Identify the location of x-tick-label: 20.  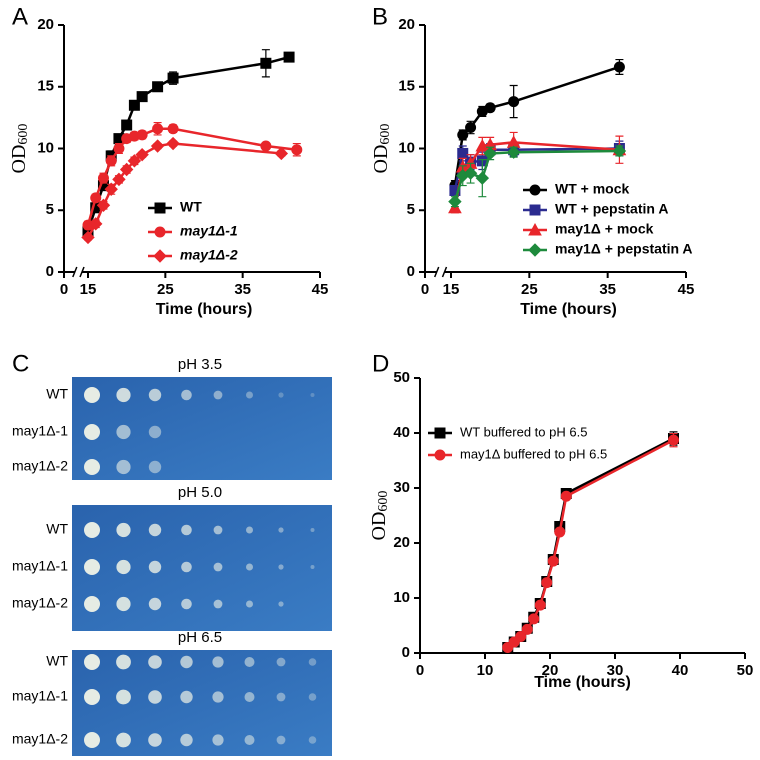
(550, 670).